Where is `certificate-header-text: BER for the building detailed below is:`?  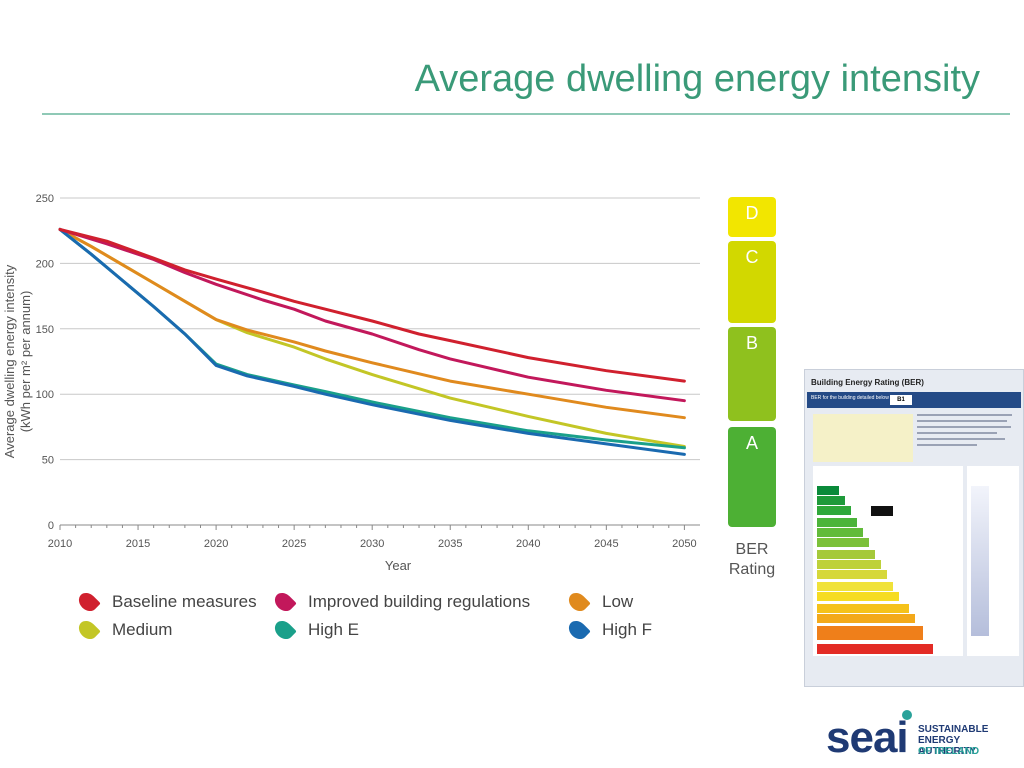 certificate-header-text: BER for the building detailed below is: is located at coordinates (853, 398).